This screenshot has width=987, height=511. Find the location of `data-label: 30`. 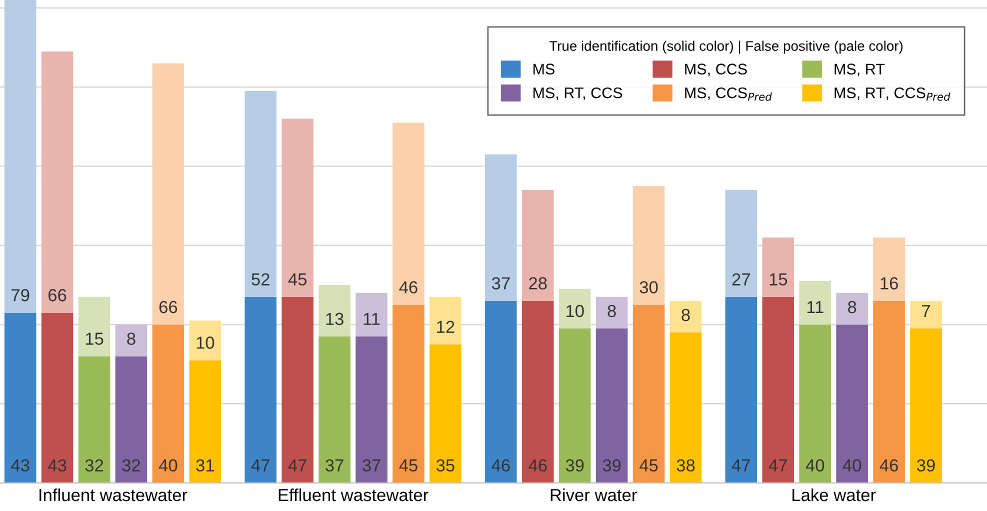

data-label: 30 is located at coordinates (649, 287).